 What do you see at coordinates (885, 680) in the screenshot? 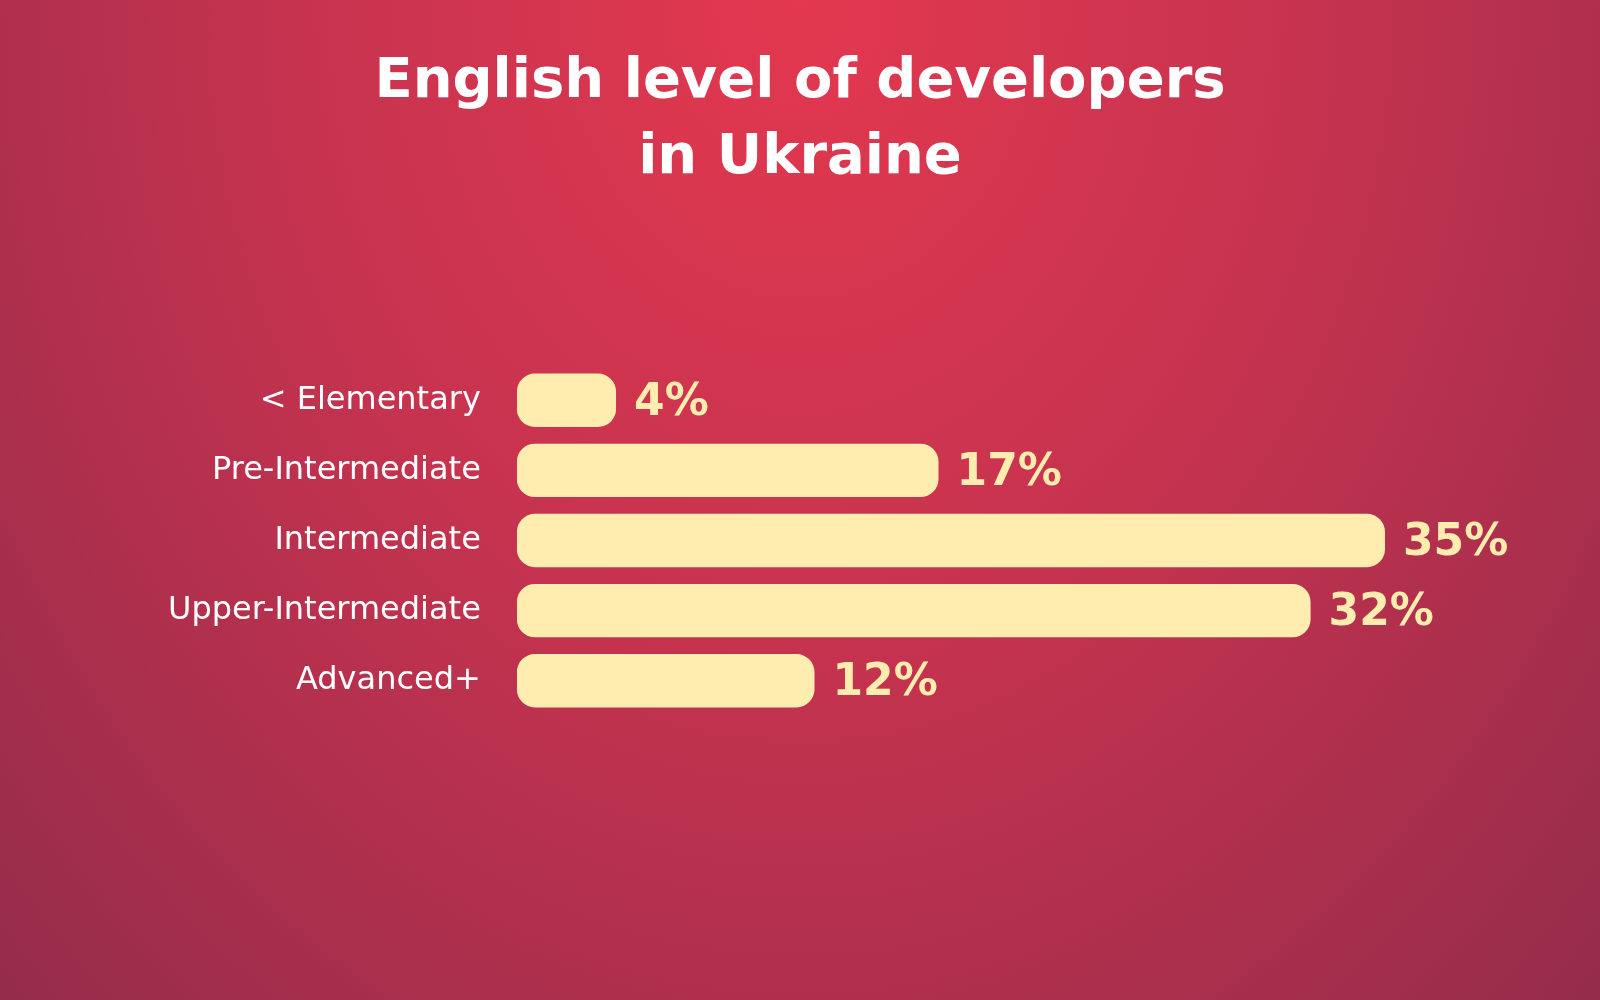
I see `data-label: 12%` at bounding box center [885, 680].